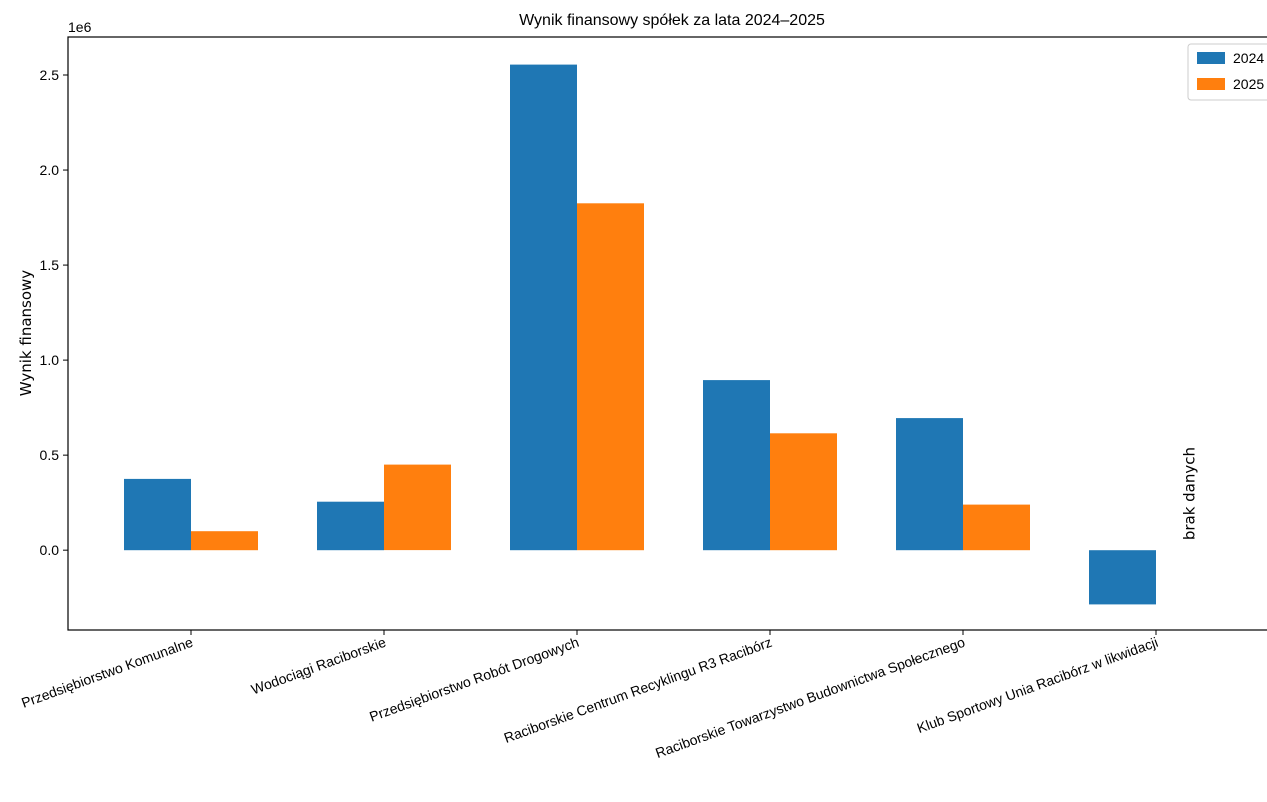  I want to click on x-tick-label: Przedsiębiorstwo Komunalne, so click(107, 672).